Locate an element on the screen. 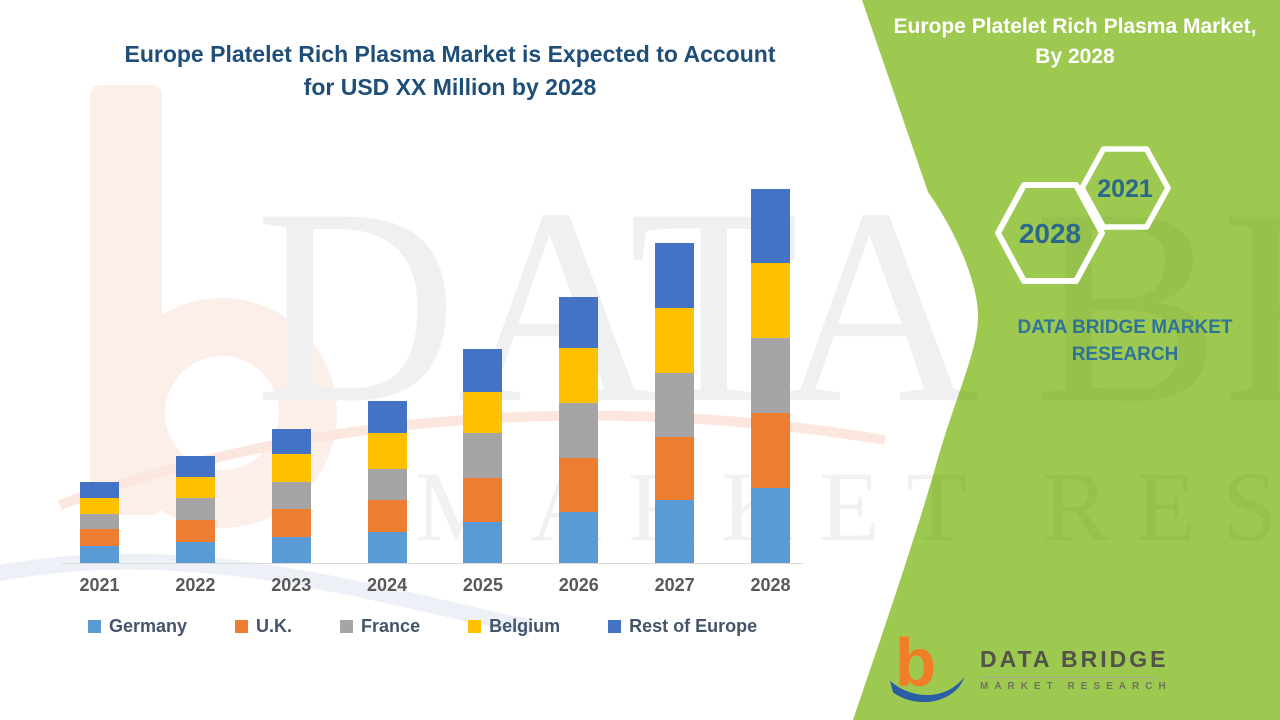 The height and width of the screenshot is (720, 1280). bar-segment-2024-belgium is located at coordinates (387, 451).